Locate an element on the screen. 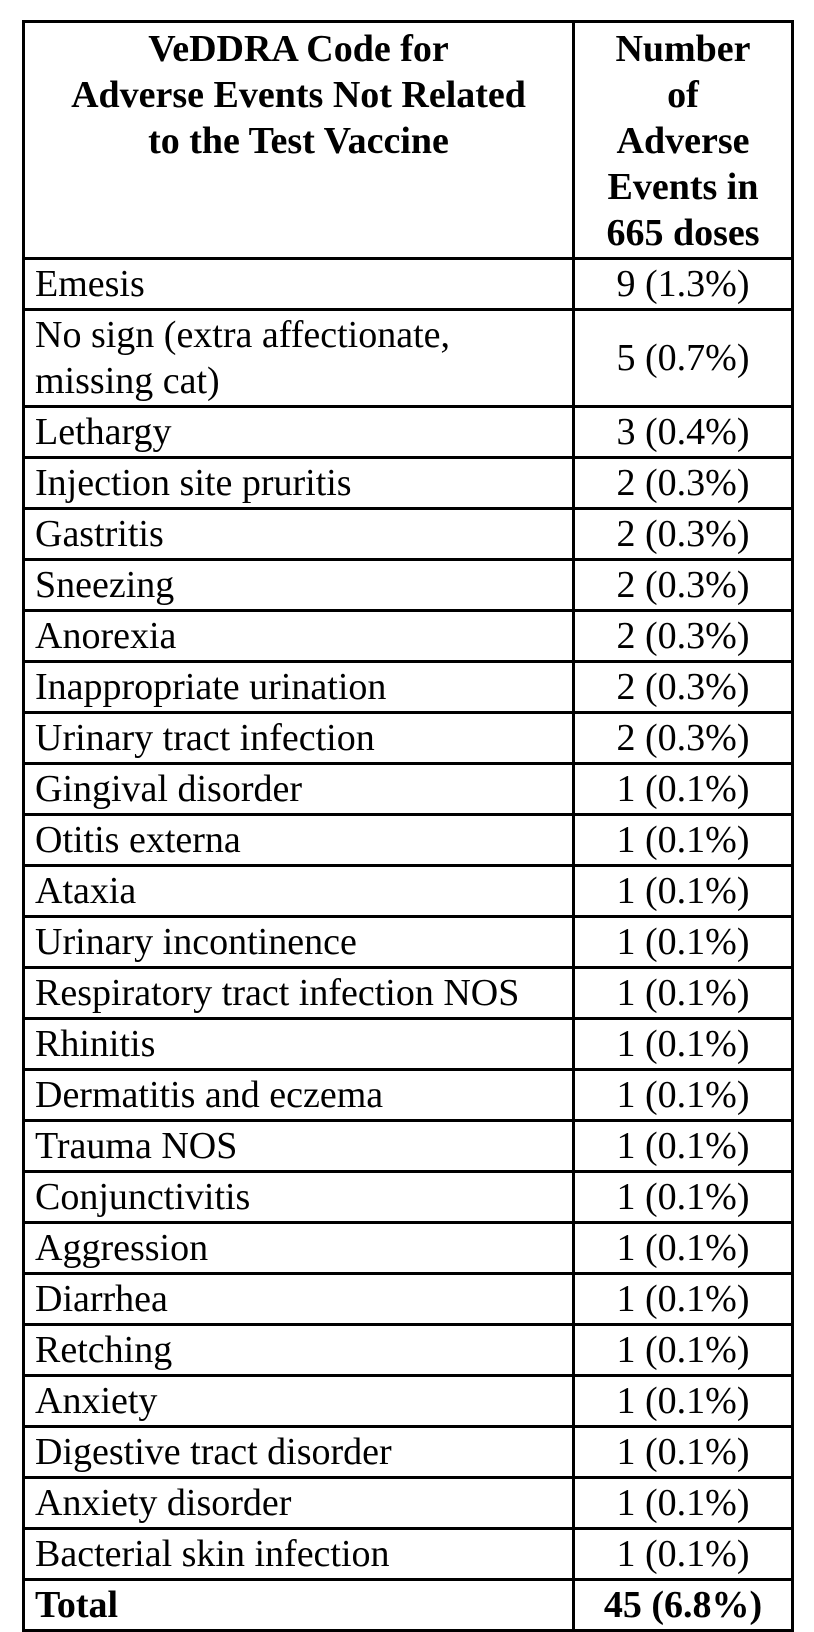 This screenshot has width=814, height=1632. event-label: Anxiety is located at coordinates (298, 1401).